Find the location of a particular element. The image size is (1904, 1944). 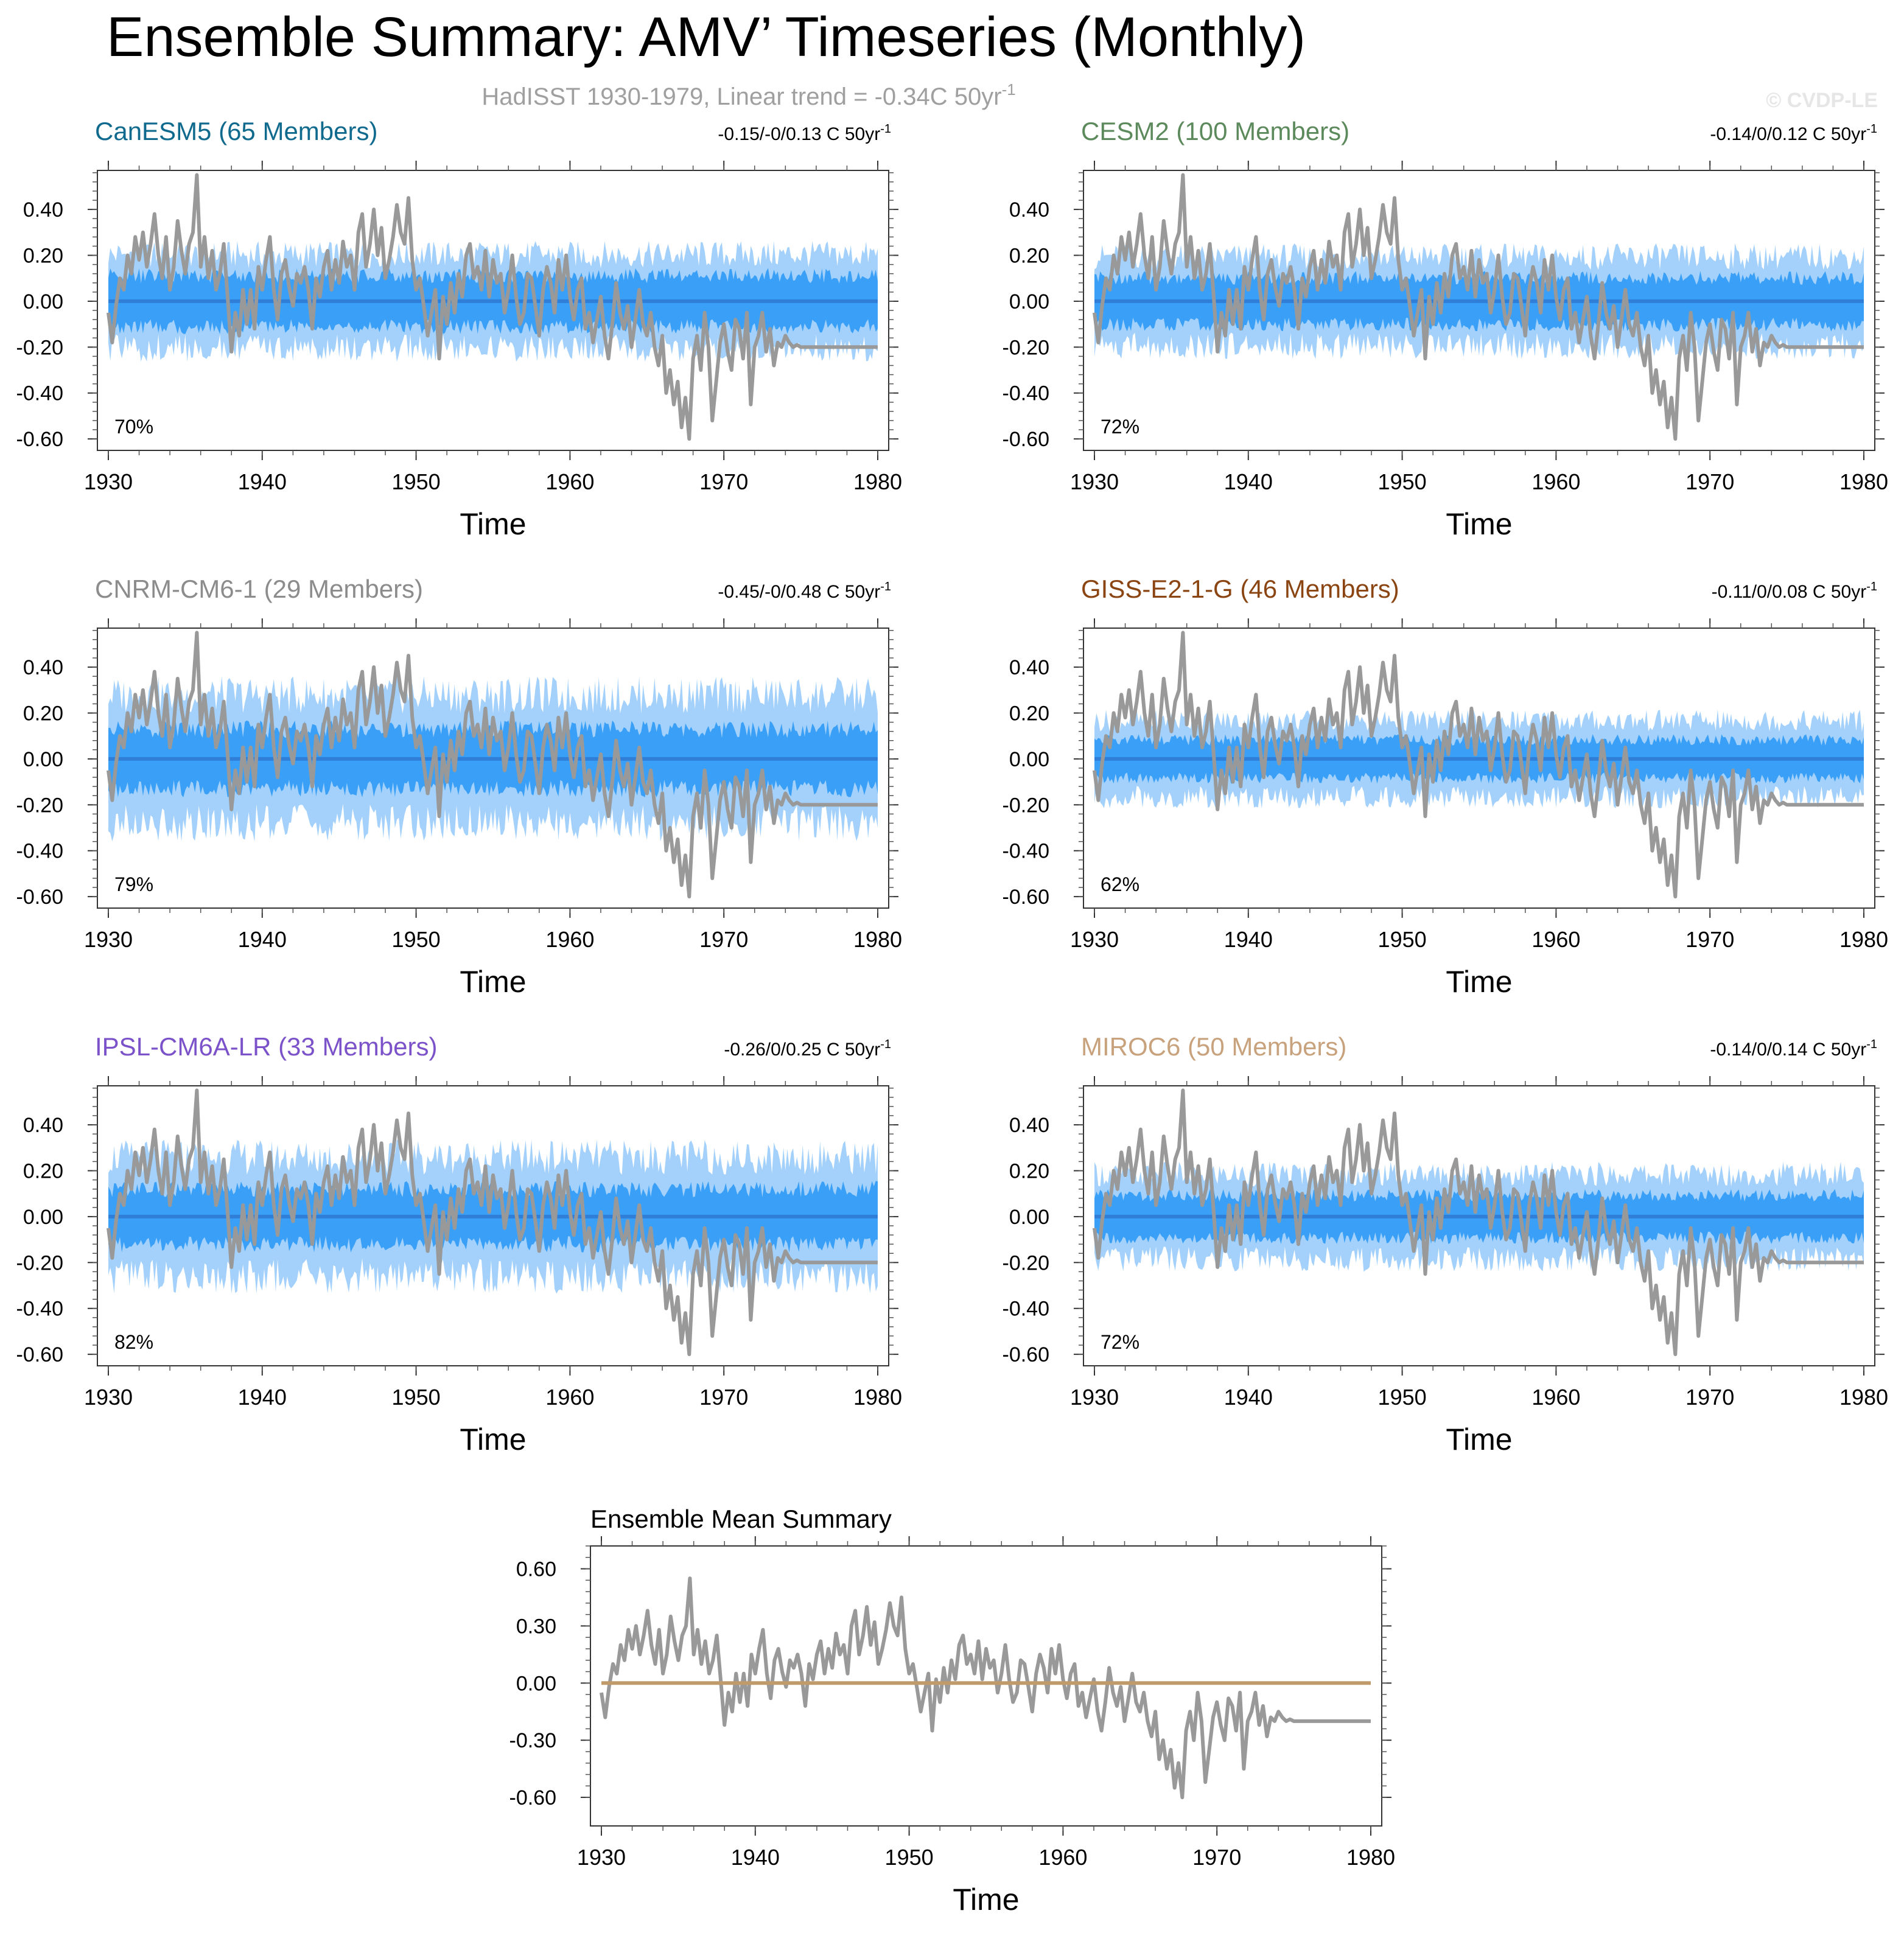

trend-value: -0.45/-0/0.48 C 50yr is located at coordinates (799, 592).